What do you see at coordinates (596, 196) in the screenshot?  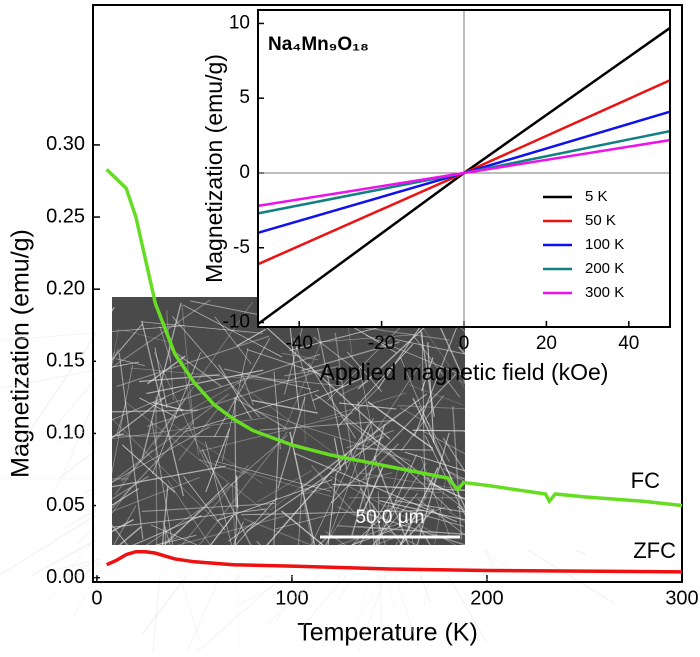 I see `legend-label: 5 K` at bounding box center [596, 196].